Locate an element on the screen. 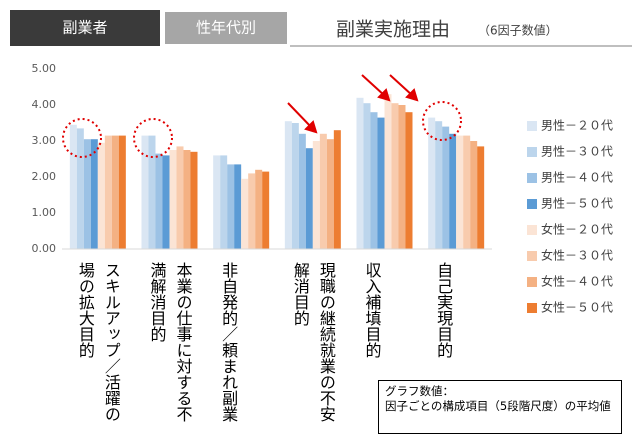  arrows is located at coordinates (353, 104).